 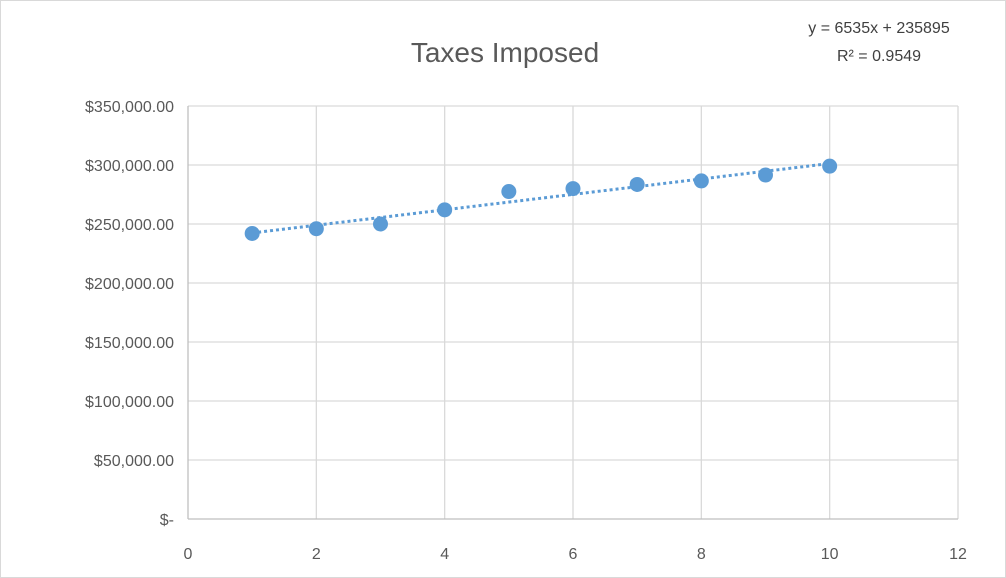 I want to click on x-tick-label: 4, so click(x=444, y=554).